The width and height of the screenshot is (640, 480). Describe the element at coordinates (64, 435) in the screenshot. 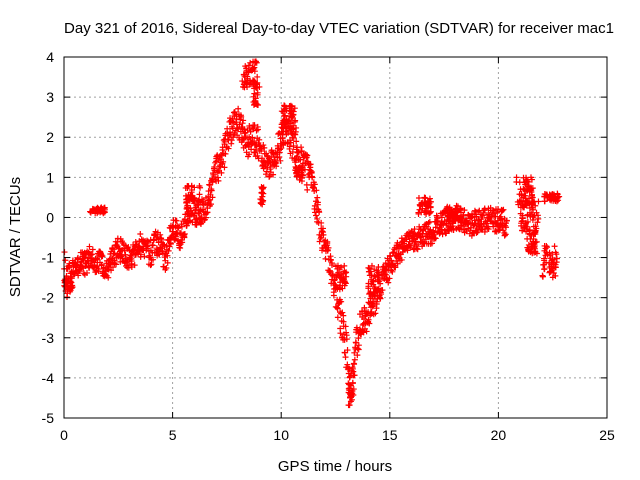

I see `x-tick-label: 0` at that location.